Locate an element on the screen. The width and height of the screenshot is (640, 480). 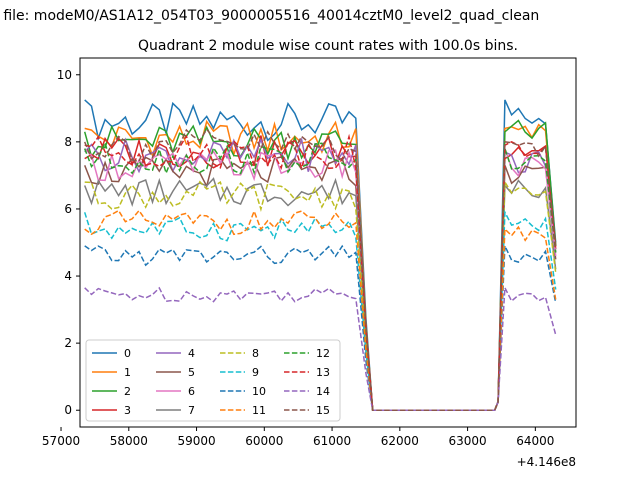
x-tick-label: 60000 is located at coordinates (264, 441).